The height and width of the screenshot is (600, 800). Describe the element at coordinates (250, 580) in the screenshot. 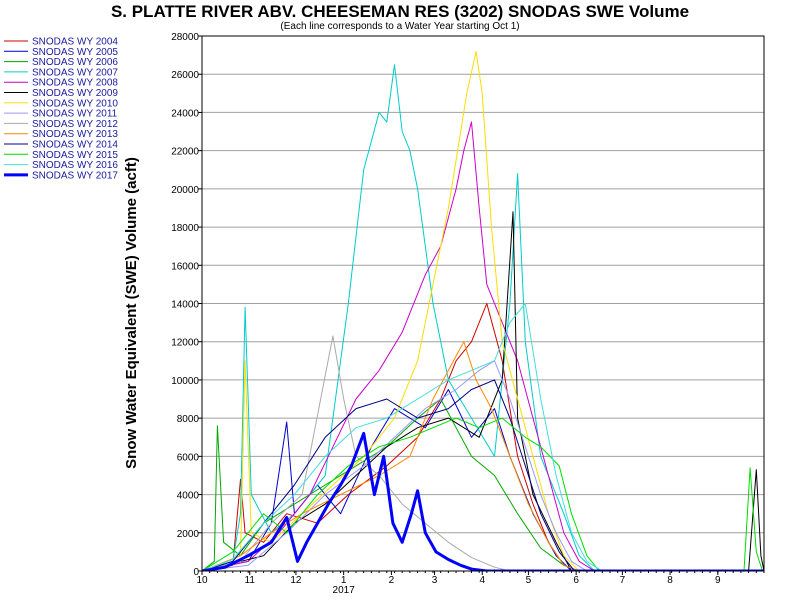

I see `x-tick-label: 11` at that location.